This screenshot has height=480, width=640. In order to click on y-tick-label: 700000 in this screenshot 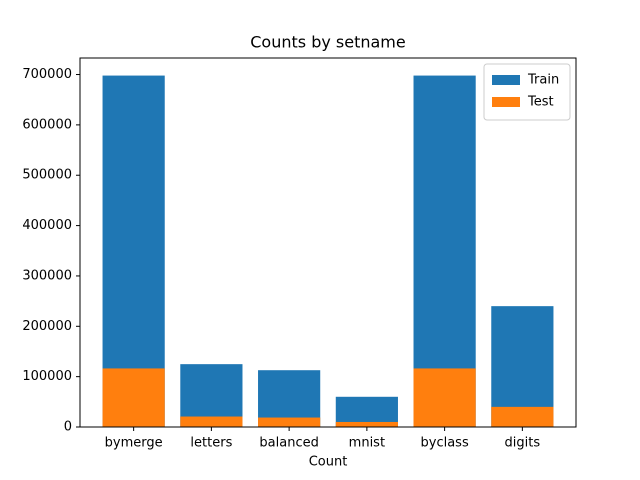, I will do `click(47, 74)`.